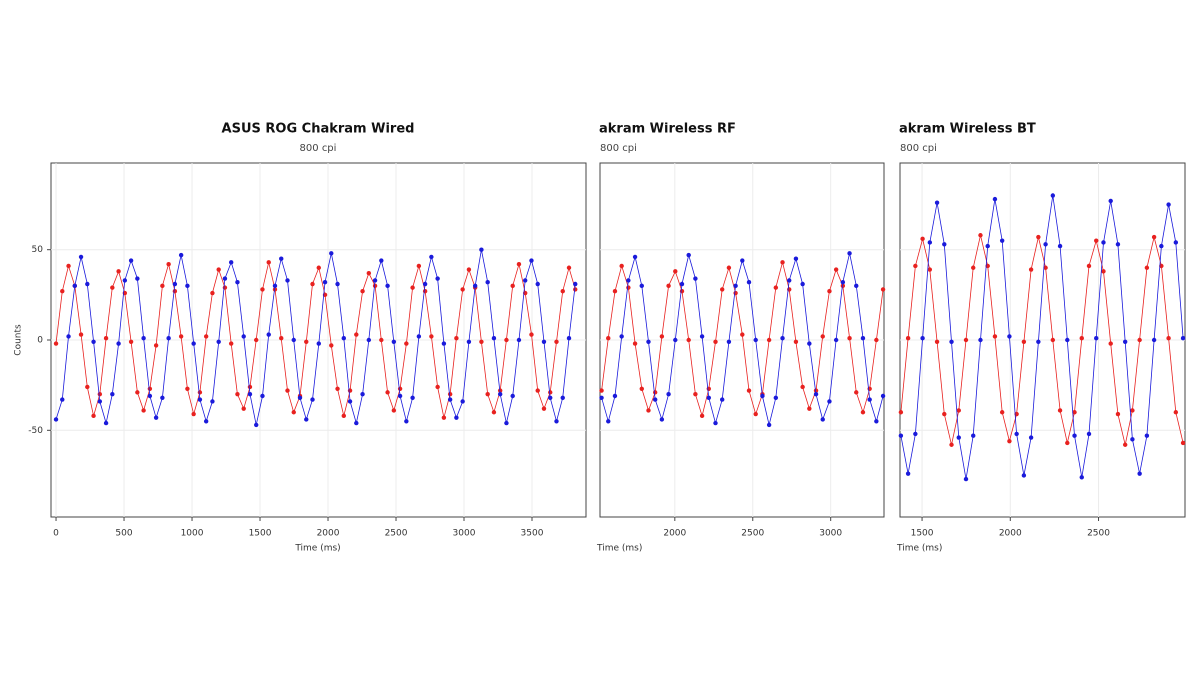 The image size is (1200, 675). Describe the element at coordinates (396, 534) in the screenshot. I see `x-tick-label: 2500` at that location.